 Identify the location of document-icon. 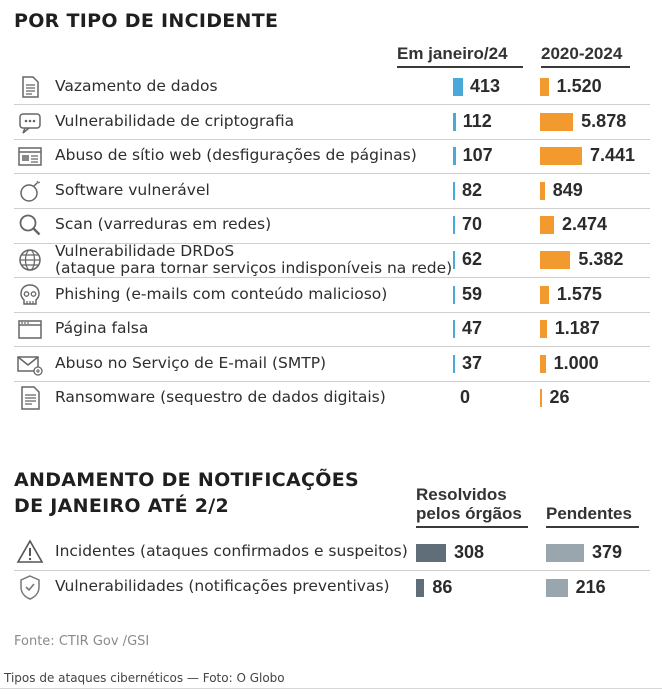
(30, 87).